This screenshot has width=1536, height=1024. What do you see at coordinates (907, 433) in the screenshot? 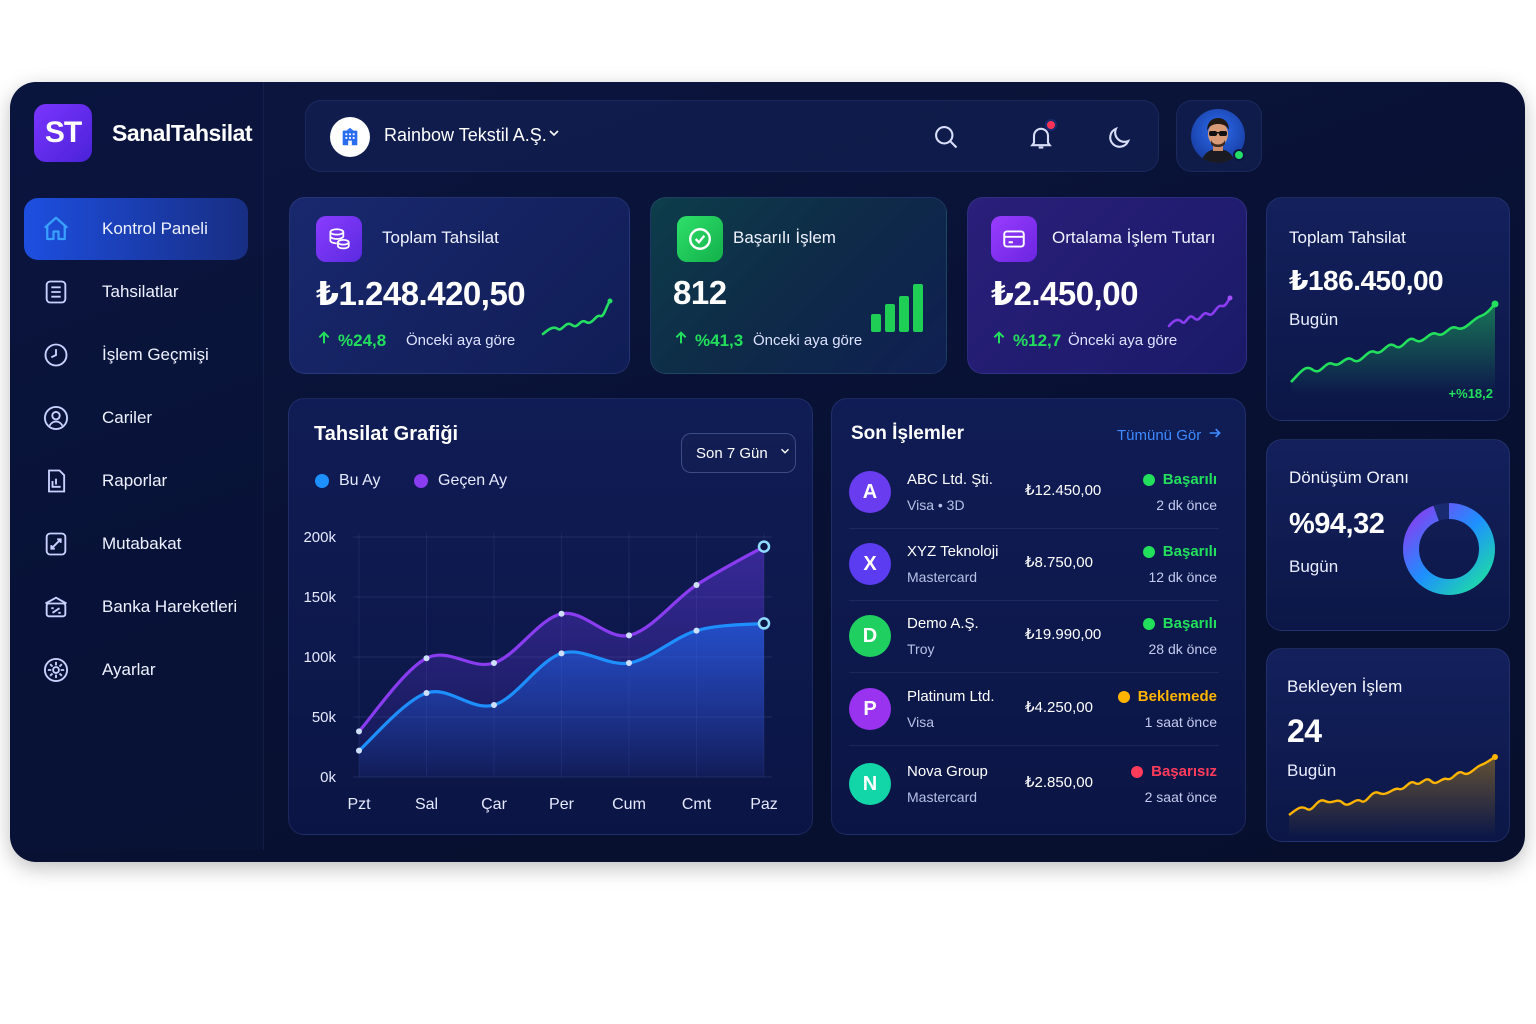
I see `transactions-title: Son İşlemler` at bounding box center [907, 433].